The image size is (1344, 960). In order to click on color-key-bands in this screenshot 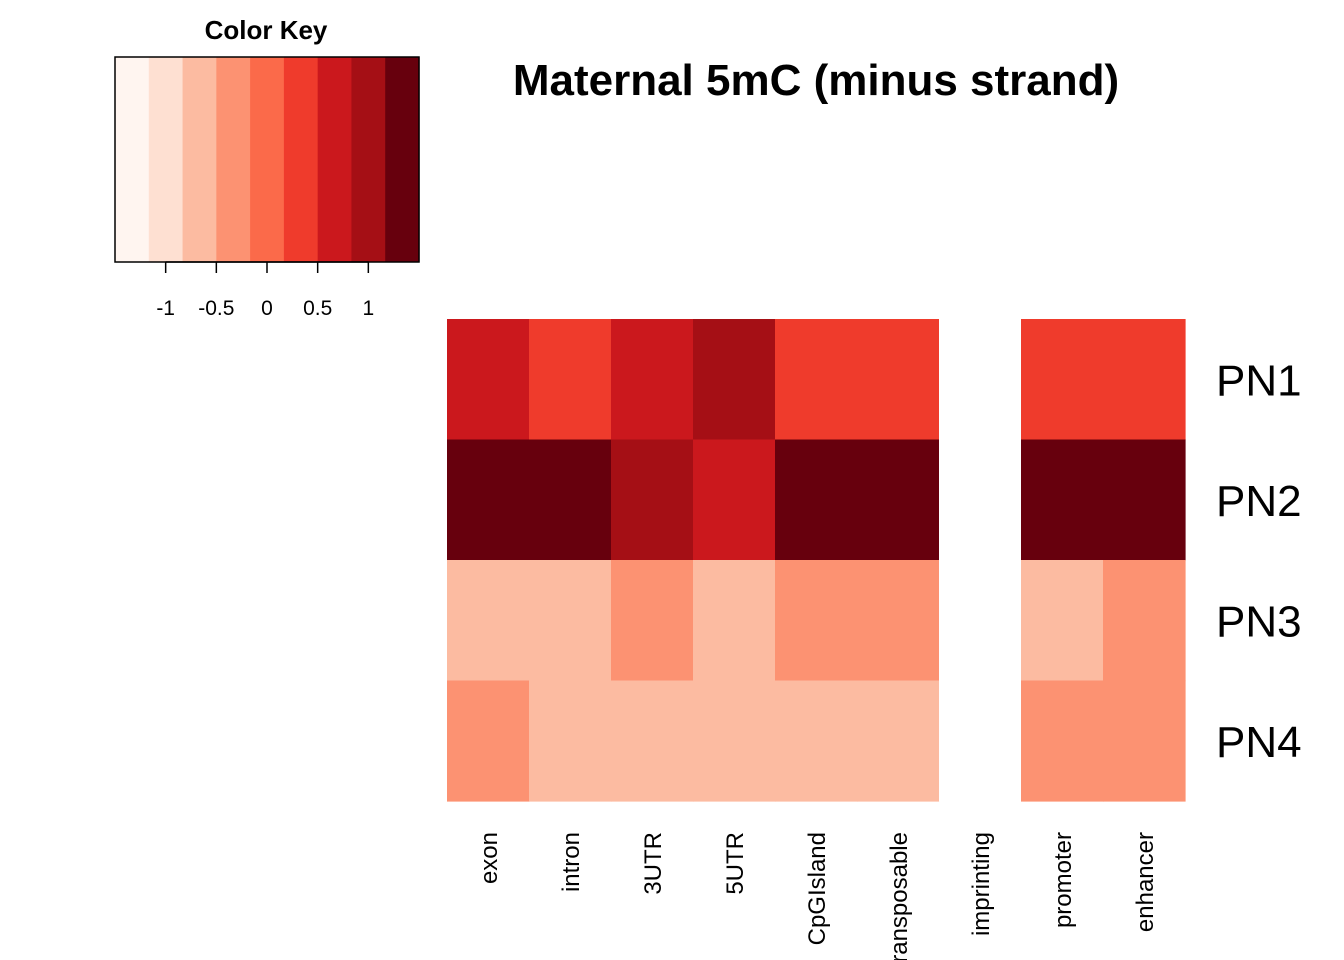, I will do `click(267, 159)`.